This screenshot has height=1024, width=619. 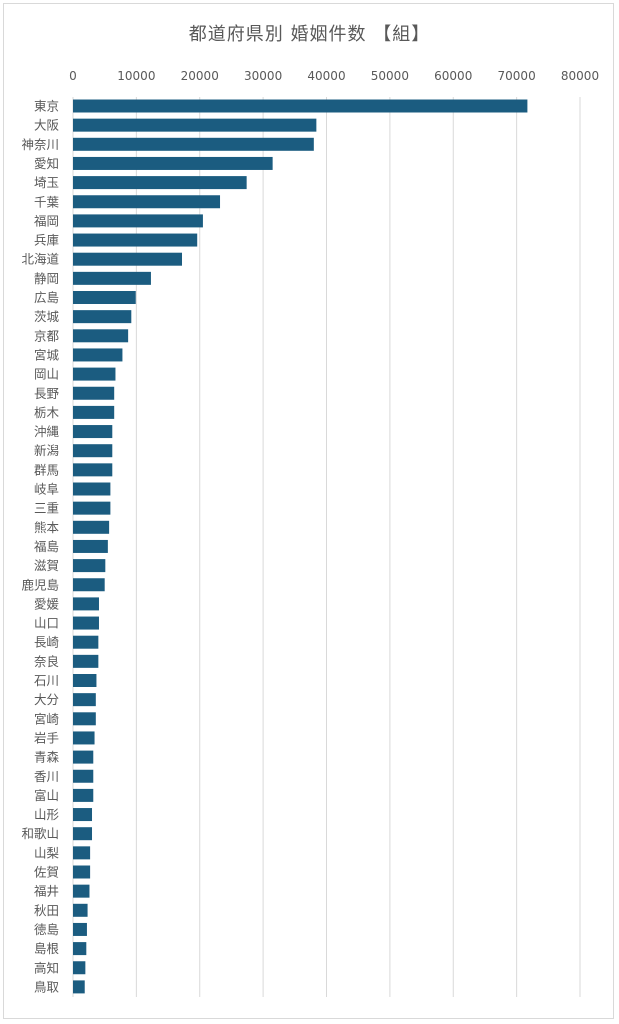 I want to click on category-label: 高知, so click(x=46, y=967).